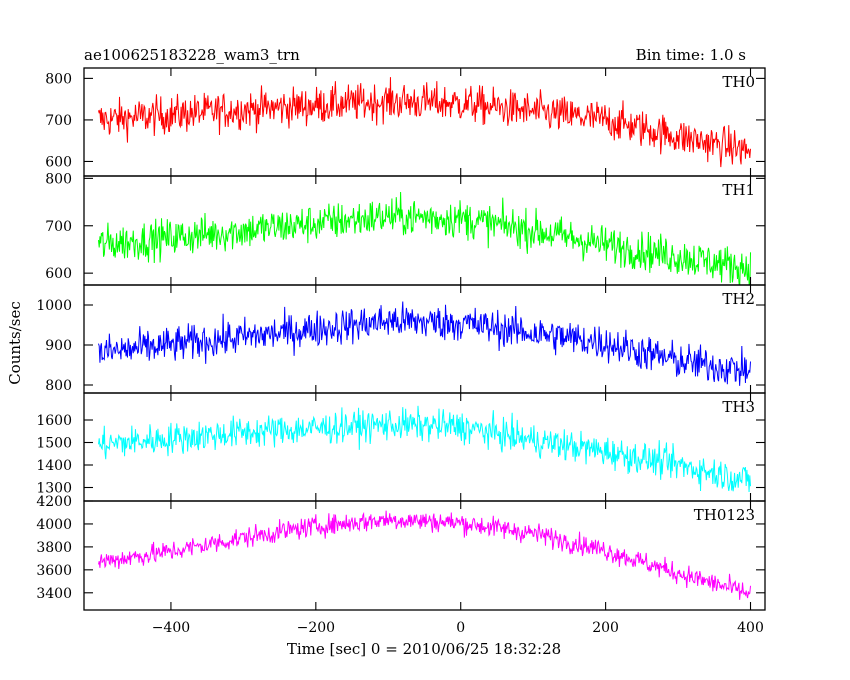 Image resolution: width=850 pixels, height=680 pixels. I want to click on panel-label-th2: TH2, so click(738, 299).